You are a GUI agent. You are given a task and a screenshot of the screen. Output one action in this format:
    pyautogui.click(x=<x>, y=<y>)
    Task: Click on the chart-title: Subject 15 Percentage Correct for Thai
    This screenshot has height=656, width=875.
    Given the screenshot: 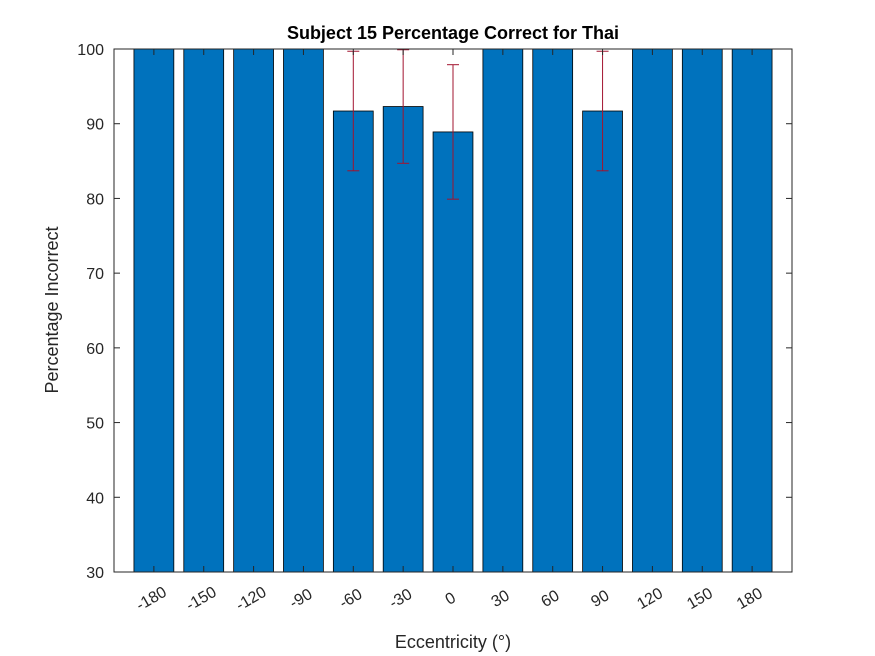 What is the action you would take?
    pyautogui.click(x=453, y=33)
    